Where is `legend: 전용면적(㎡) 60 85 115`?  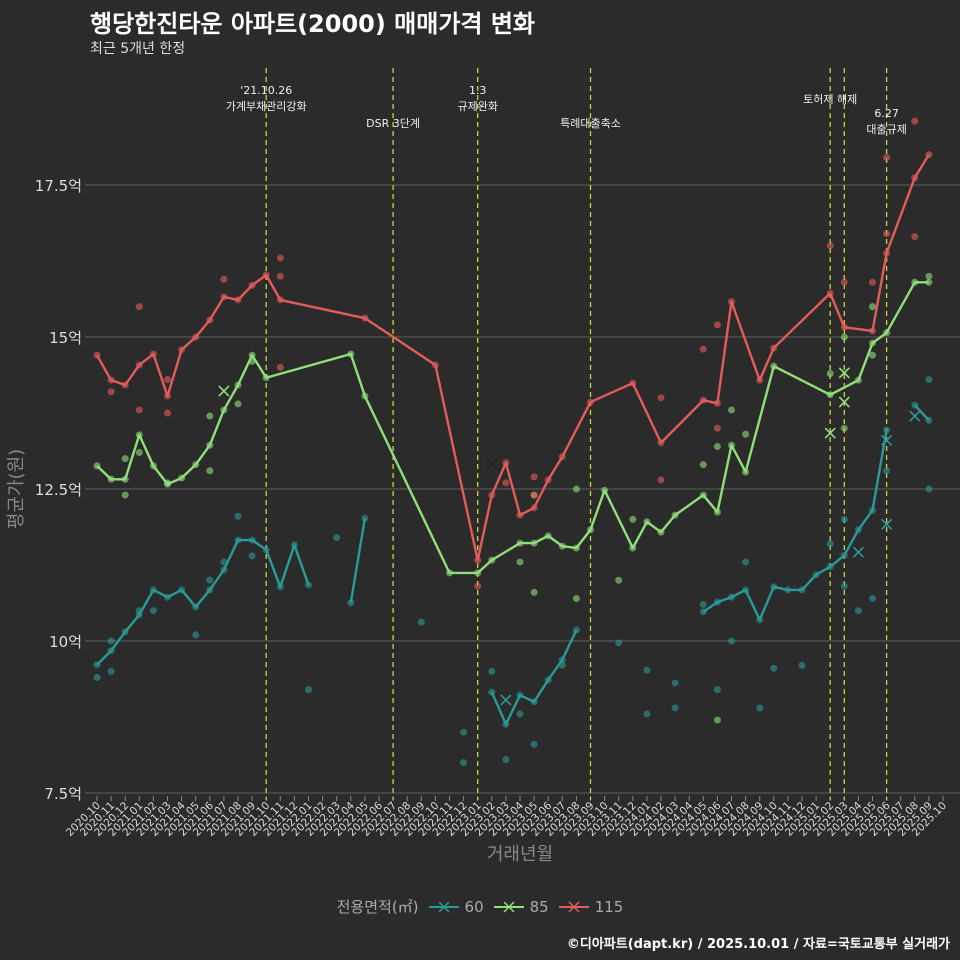 legend: 전용면적(㎡) 60 85 115 is located at coordinates (480, 906).